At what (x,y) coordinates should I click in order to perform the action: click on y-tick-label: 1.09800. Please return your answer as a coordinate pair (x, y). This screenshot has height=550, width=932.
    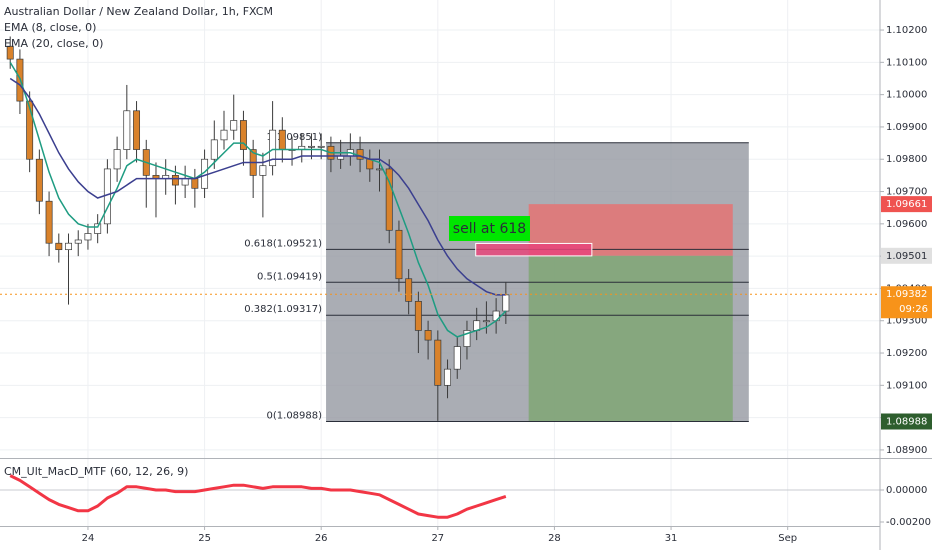
    Looking at the image, I should click on (906, 159).